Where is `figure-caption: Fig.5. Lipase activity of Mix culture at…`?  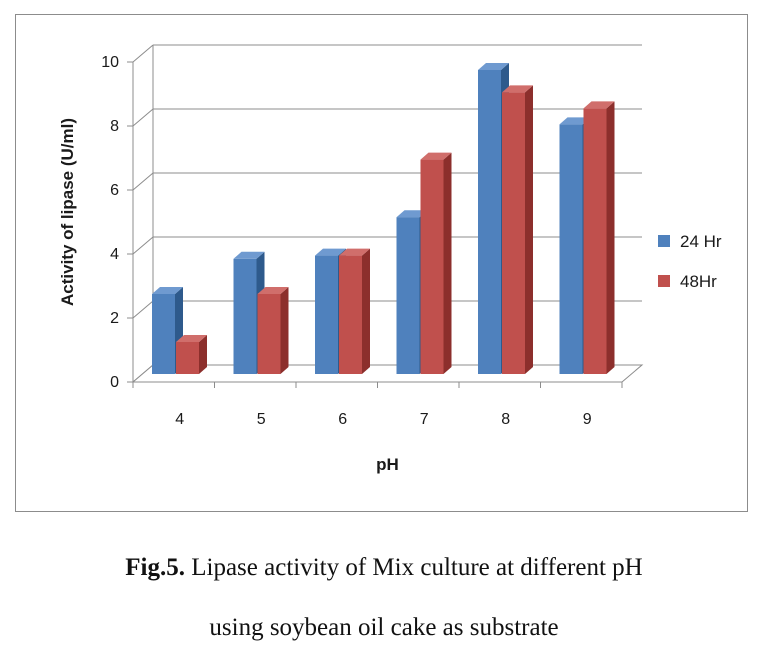 figure-caption: Fig.5. Lipase activity of Mix culture at… is located at coordinates (384, 597).